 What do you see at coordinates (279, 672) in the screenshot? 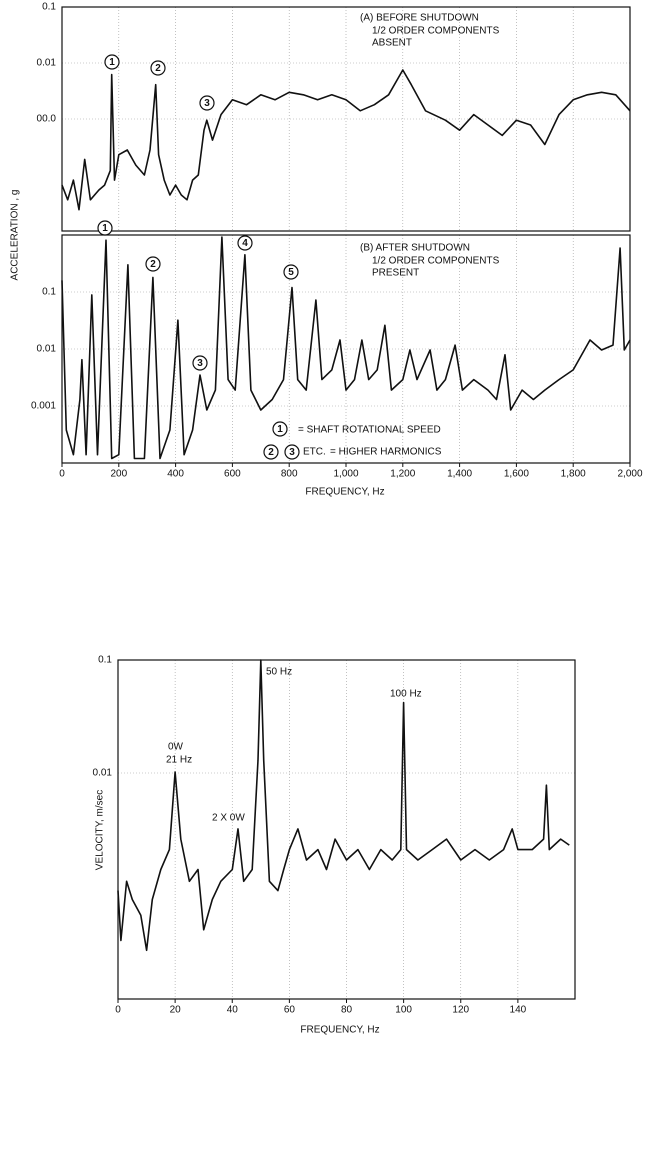
I see `annotation: 50 Hz` at bounding box center [279, 672].